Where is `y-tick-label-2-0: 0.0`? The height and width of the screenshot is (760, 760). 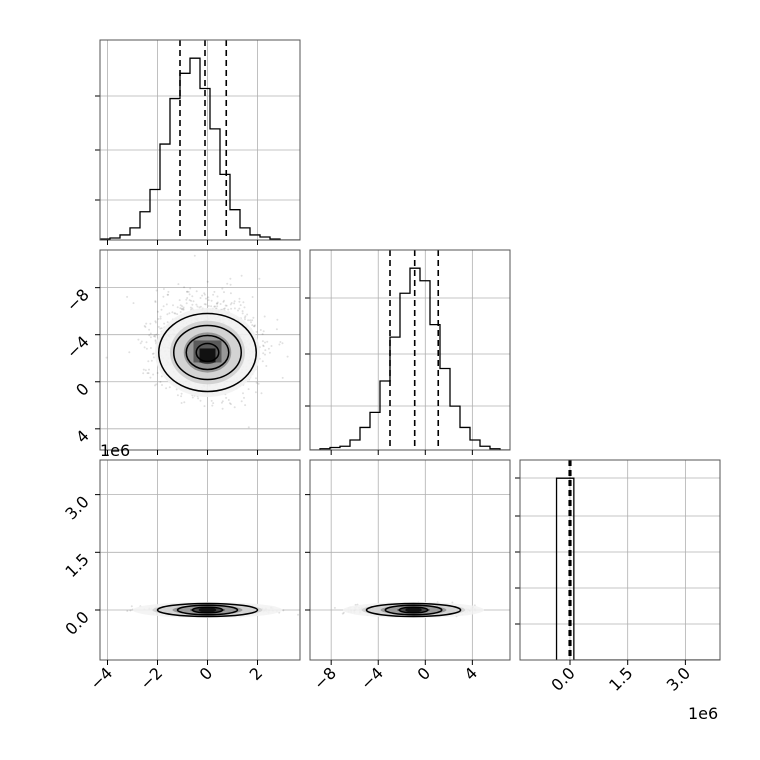
y-tick-label-2-0: 0.0 is located at coordinates (76, 622).